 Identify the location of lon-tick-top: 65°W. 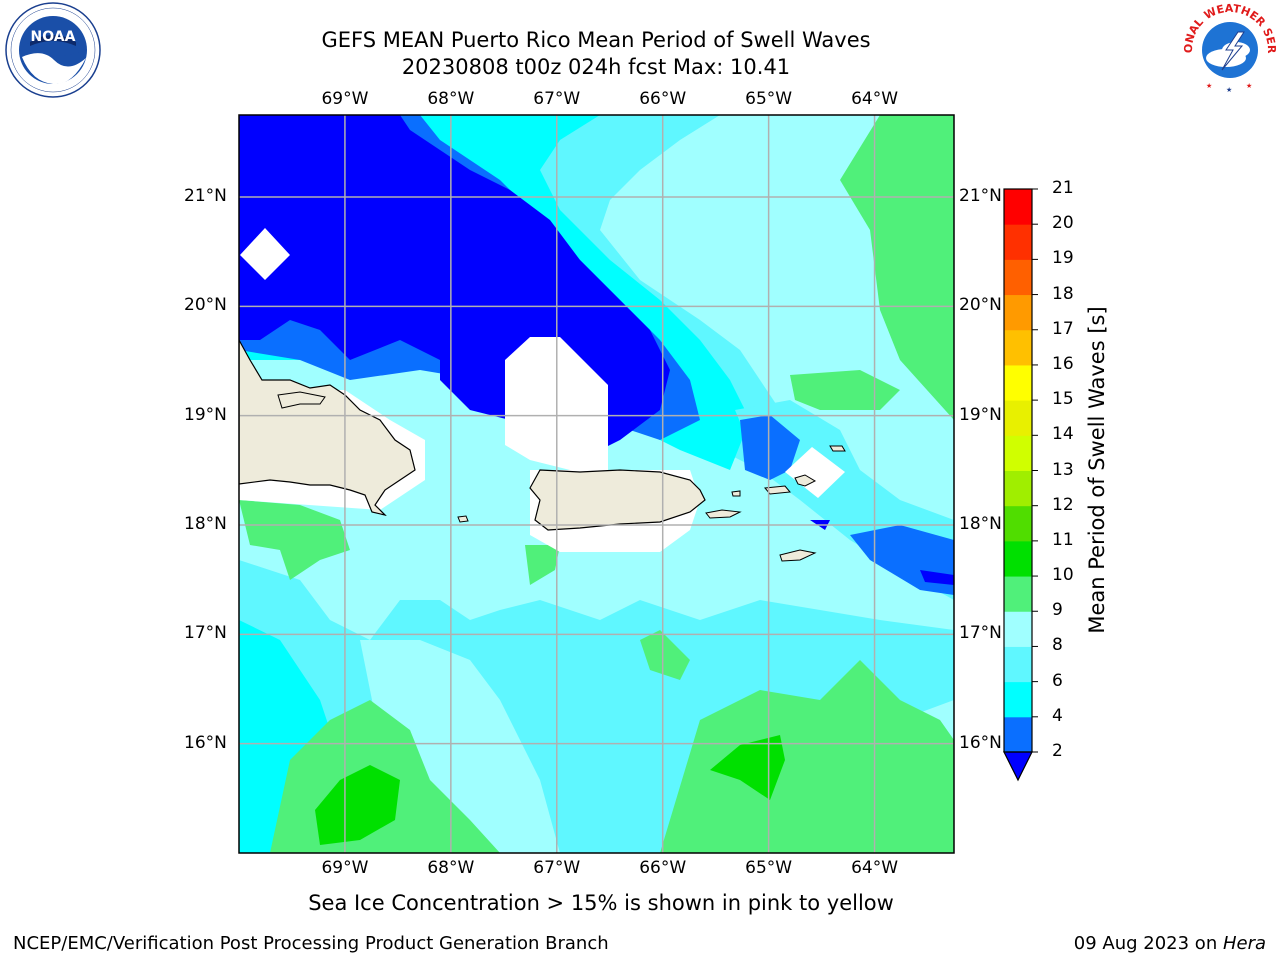
(769, 99).